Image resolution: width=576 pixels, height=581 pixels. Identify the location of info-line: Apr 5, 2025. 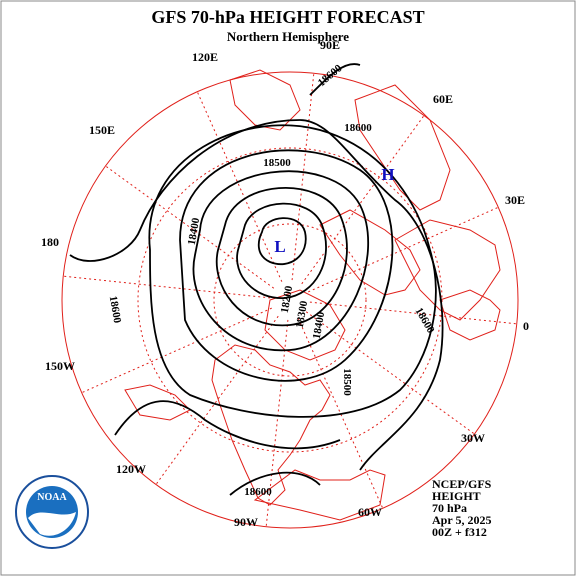
(461, 520).